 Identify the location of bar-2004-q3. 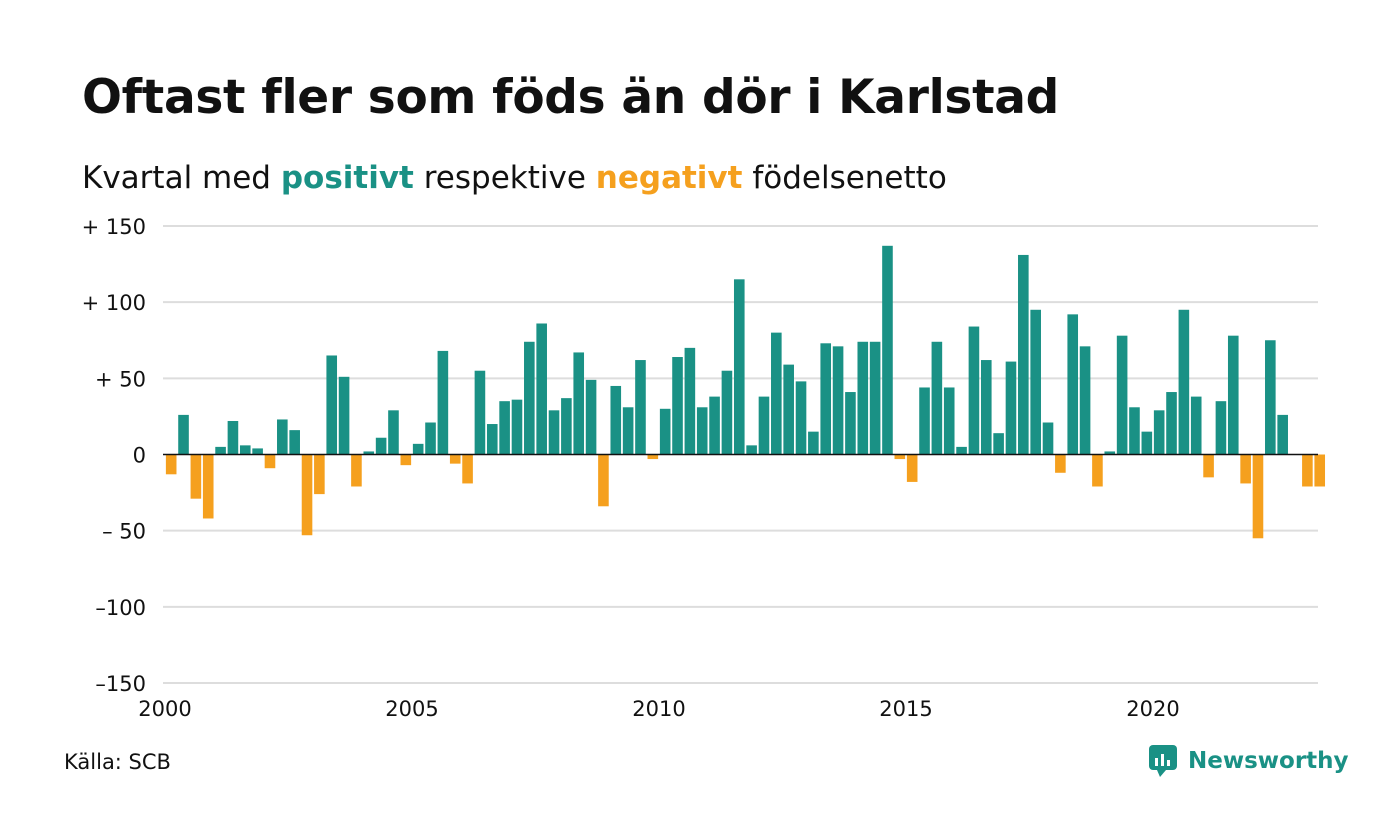
(393, 432).